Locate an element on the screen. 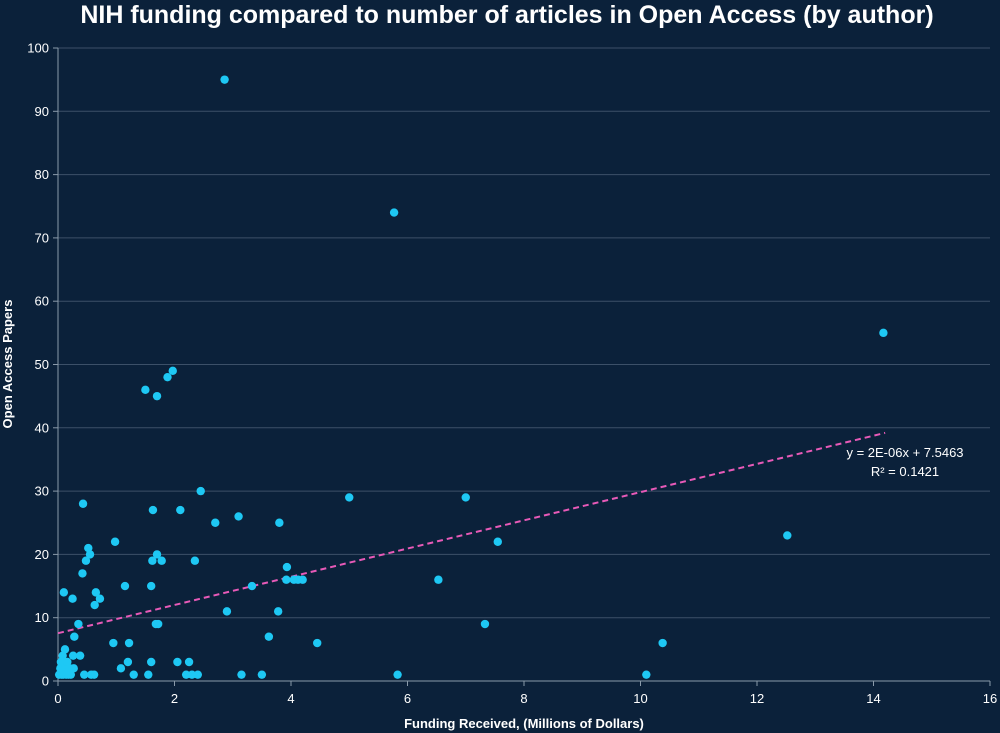 Image resolution: width=1000 pixels, height=733 pixels. x-tick-label: 6 is located at coordinates (407, 698).